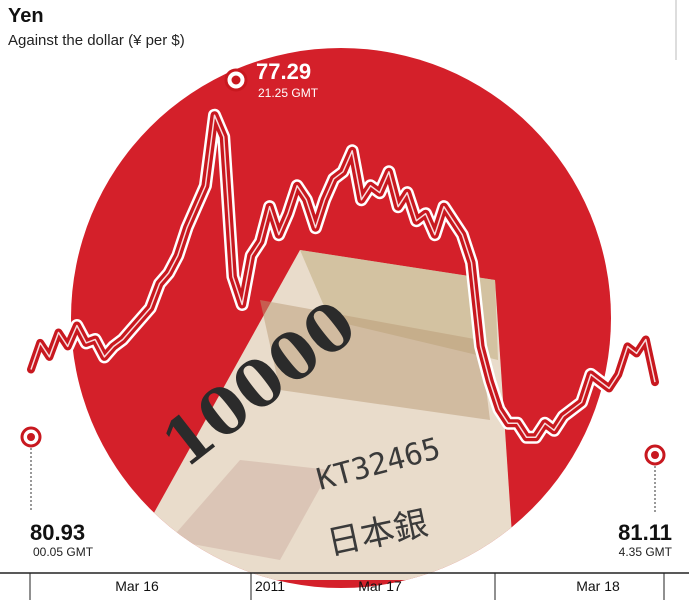 Image resolution: width=689 pixels, height=600 pixels. Describe the element at coordinates (31, 437) in the screenshot. I see `start-marker-dot` at that location.